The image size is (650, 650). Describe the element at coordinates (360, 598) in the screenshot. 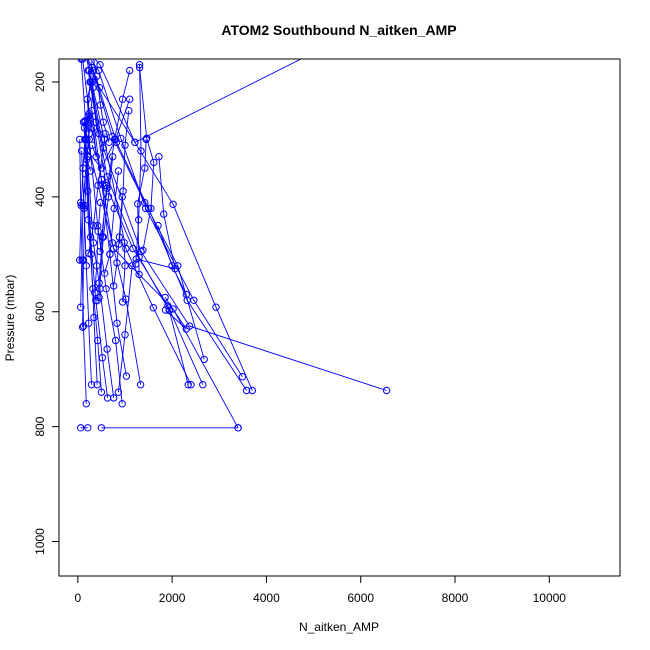

I see `x-tick-label-6000: 6000` at that location.